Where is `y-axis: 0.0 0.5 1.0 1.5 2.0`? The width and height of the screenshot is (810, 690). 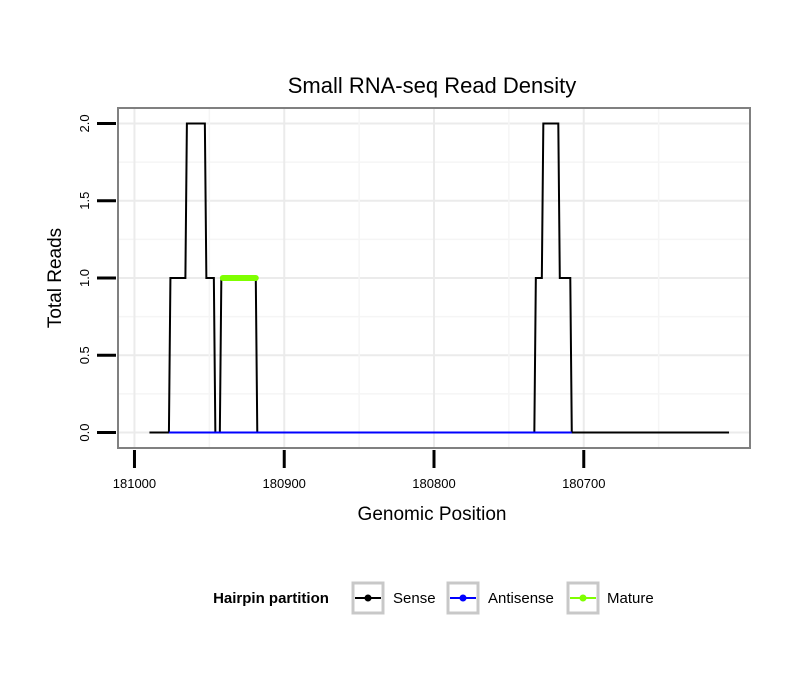 y-axis: 0.0 0.5 1.0 1.5 2.0 is located at coordinates (96, 278).